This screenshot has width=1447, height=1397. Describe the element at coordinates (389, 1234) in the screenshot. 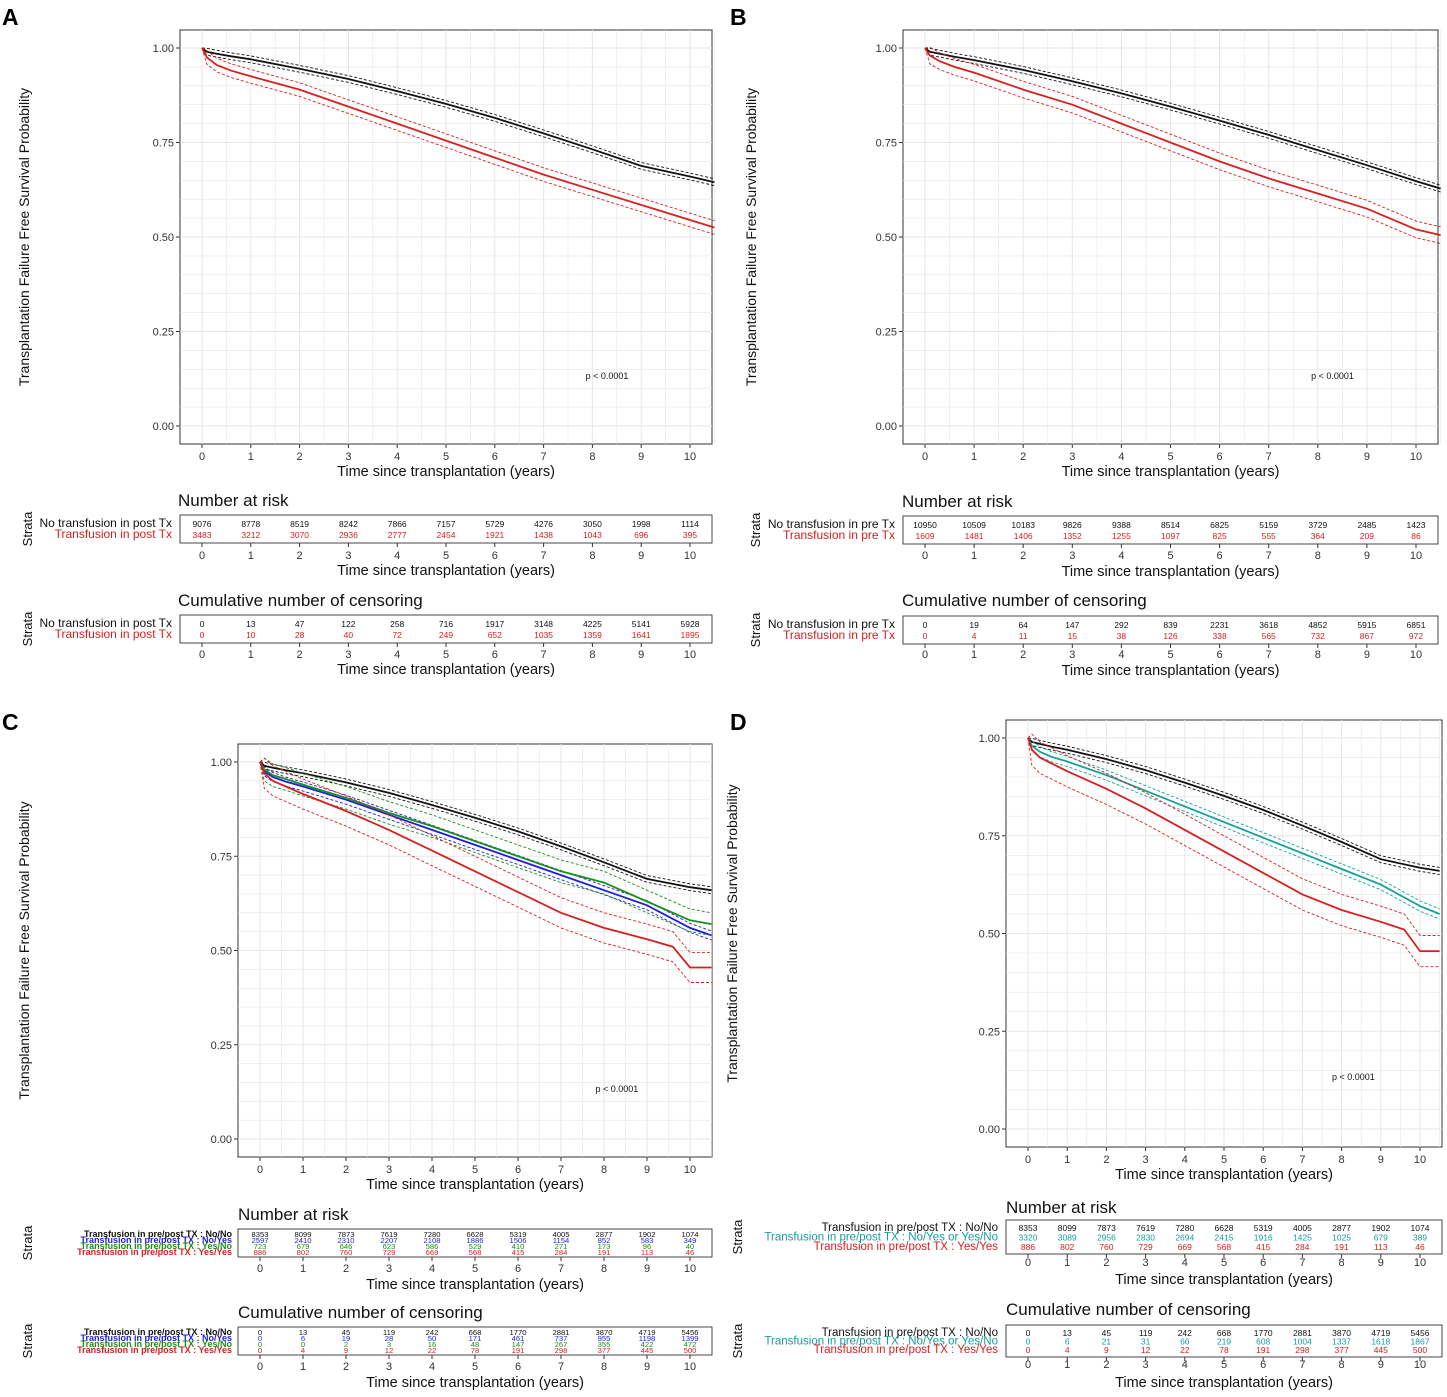

I see `risk-table-cell: 7619` at that location.